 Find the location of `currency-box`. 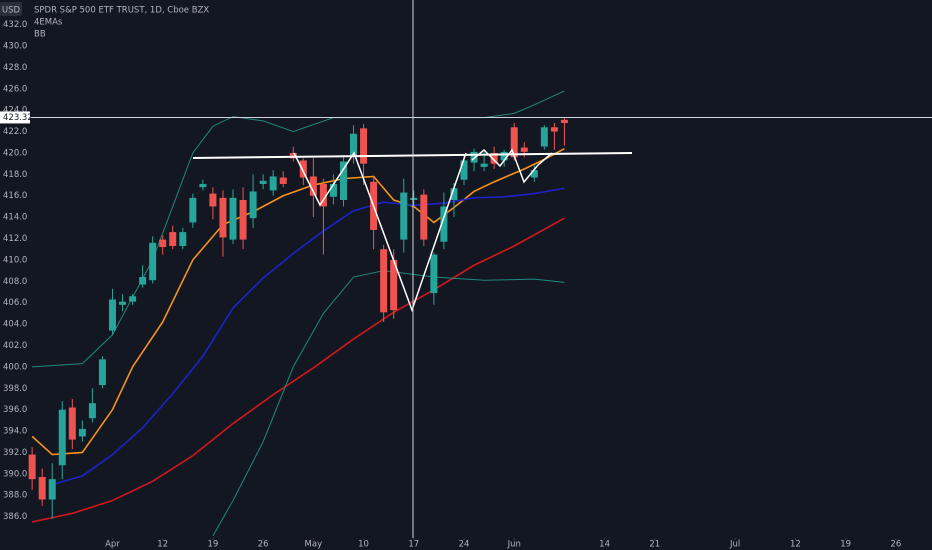

currency-box is located at coordinates (11, 9).